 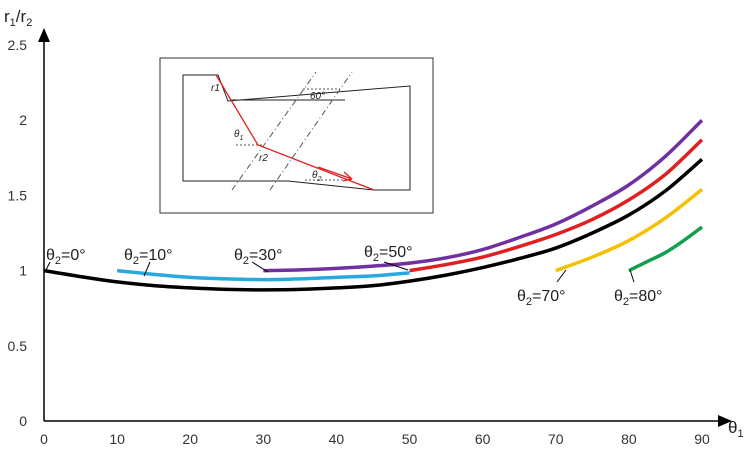 I want to click on inset-label-theta2: θ2, so click(x=316, y=176).